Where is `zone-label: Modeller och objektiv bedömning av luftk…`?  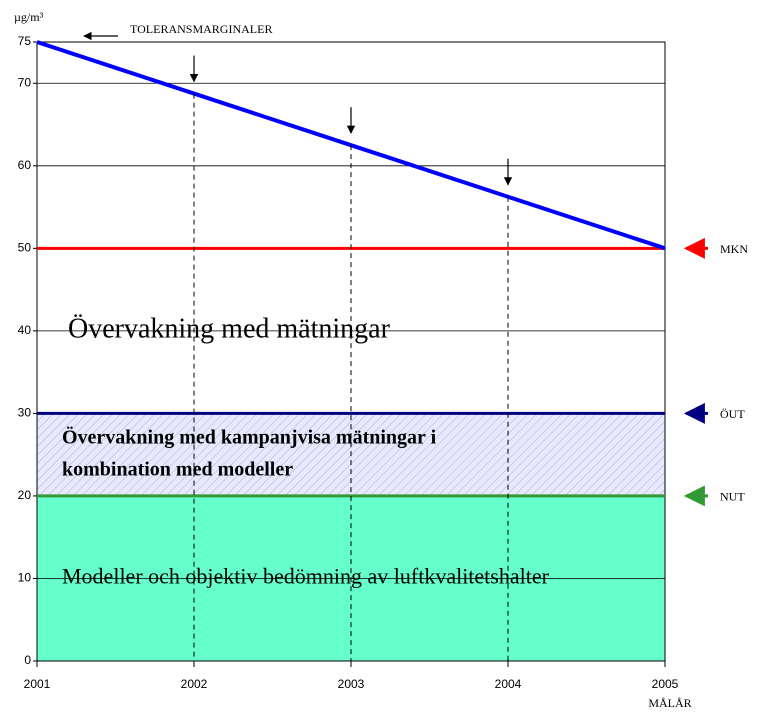
zone-label: Modeller och objektiv bedömning av luftk… is located at coordinates (306, 576).